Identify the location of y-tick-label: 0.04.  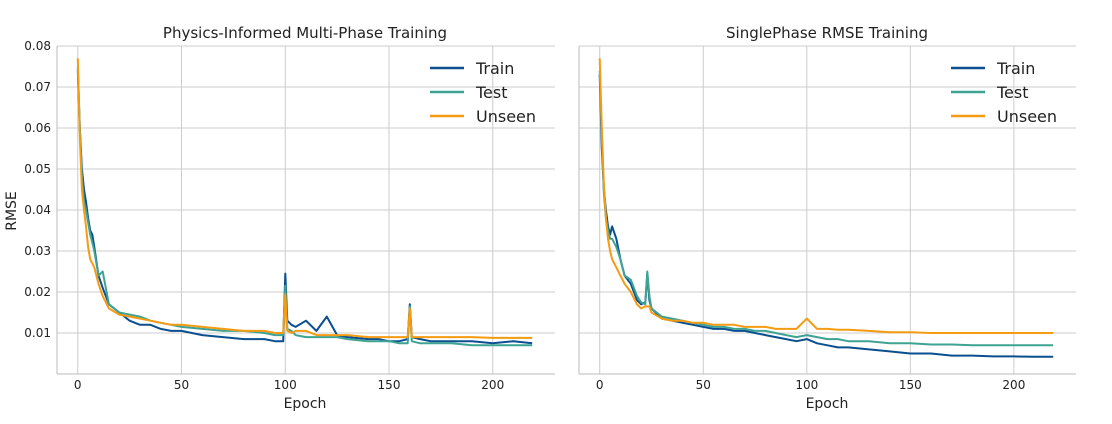
(37, 210).